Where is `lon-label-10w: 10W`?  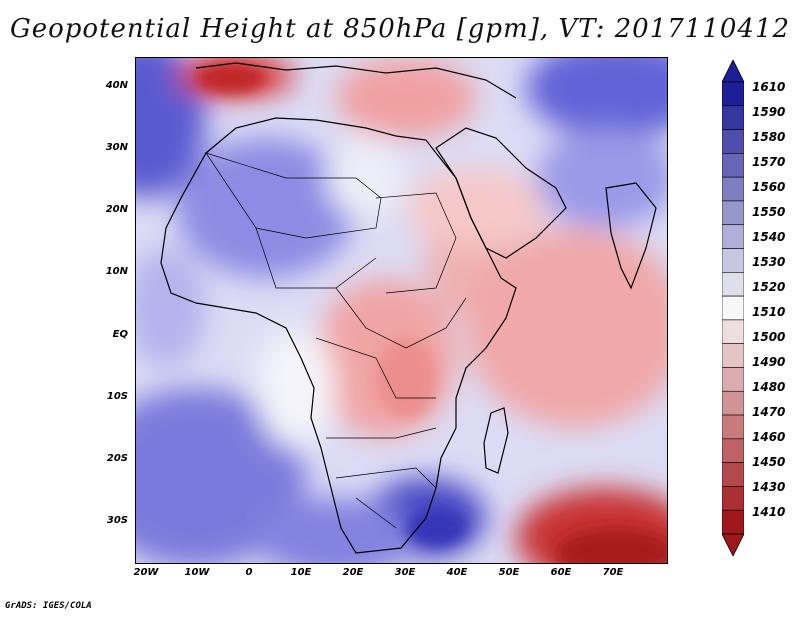
lon-label-10w: 10W is located at coordinates (197, 572).